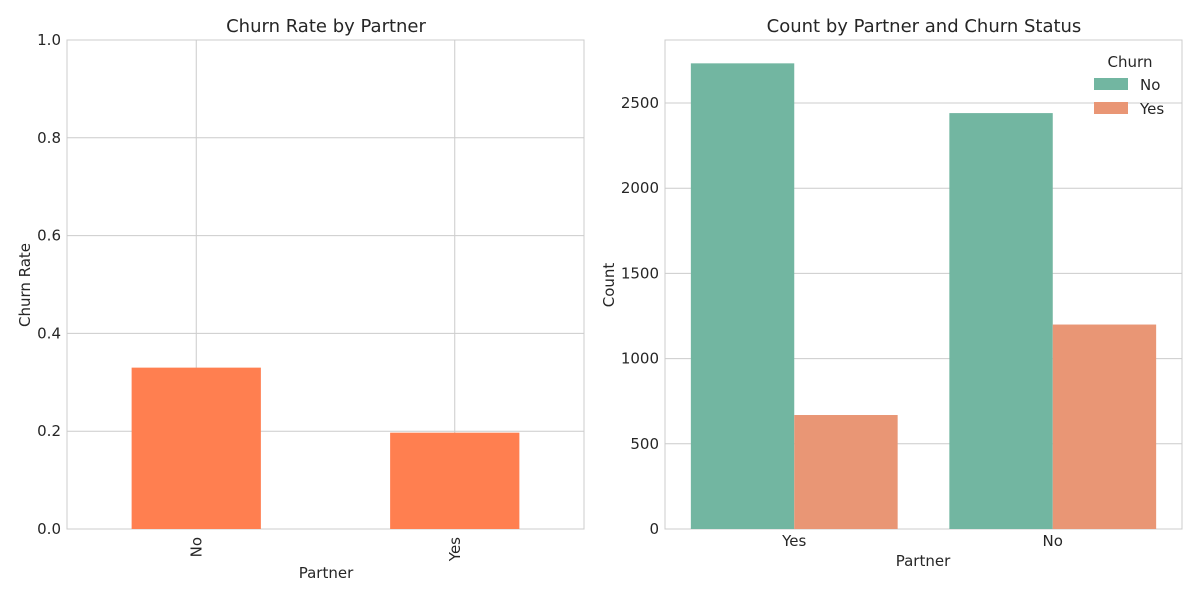  I want to click on bar-yes, so click(455, 480).